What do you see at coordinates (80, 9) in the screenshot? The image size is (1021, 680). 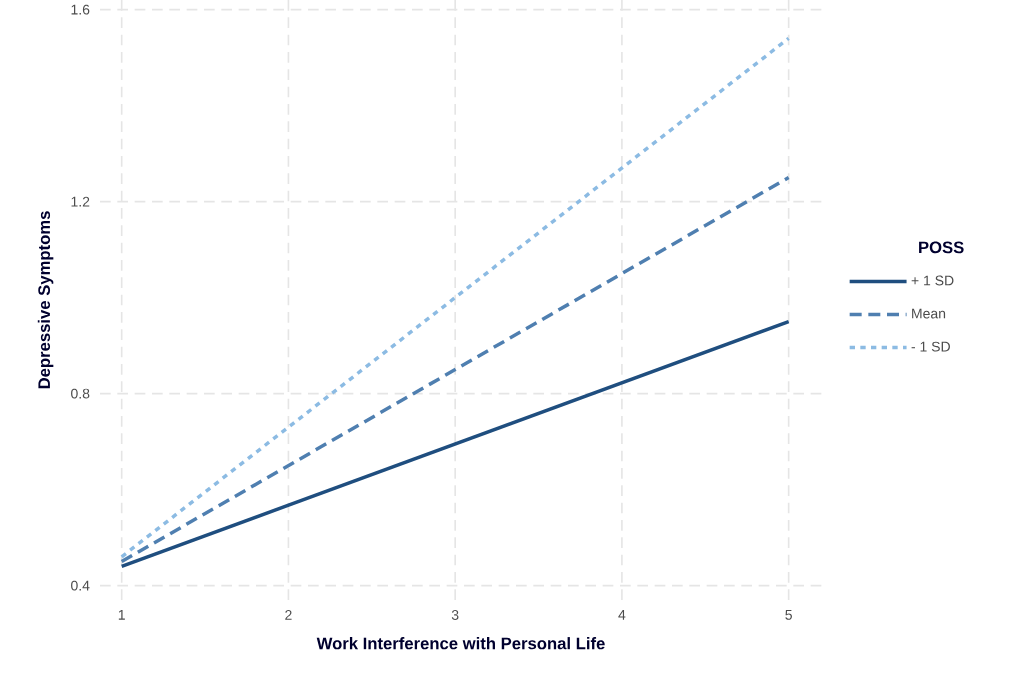 I see `y-tick-label: 1.6` at bounding box center [80, 9].